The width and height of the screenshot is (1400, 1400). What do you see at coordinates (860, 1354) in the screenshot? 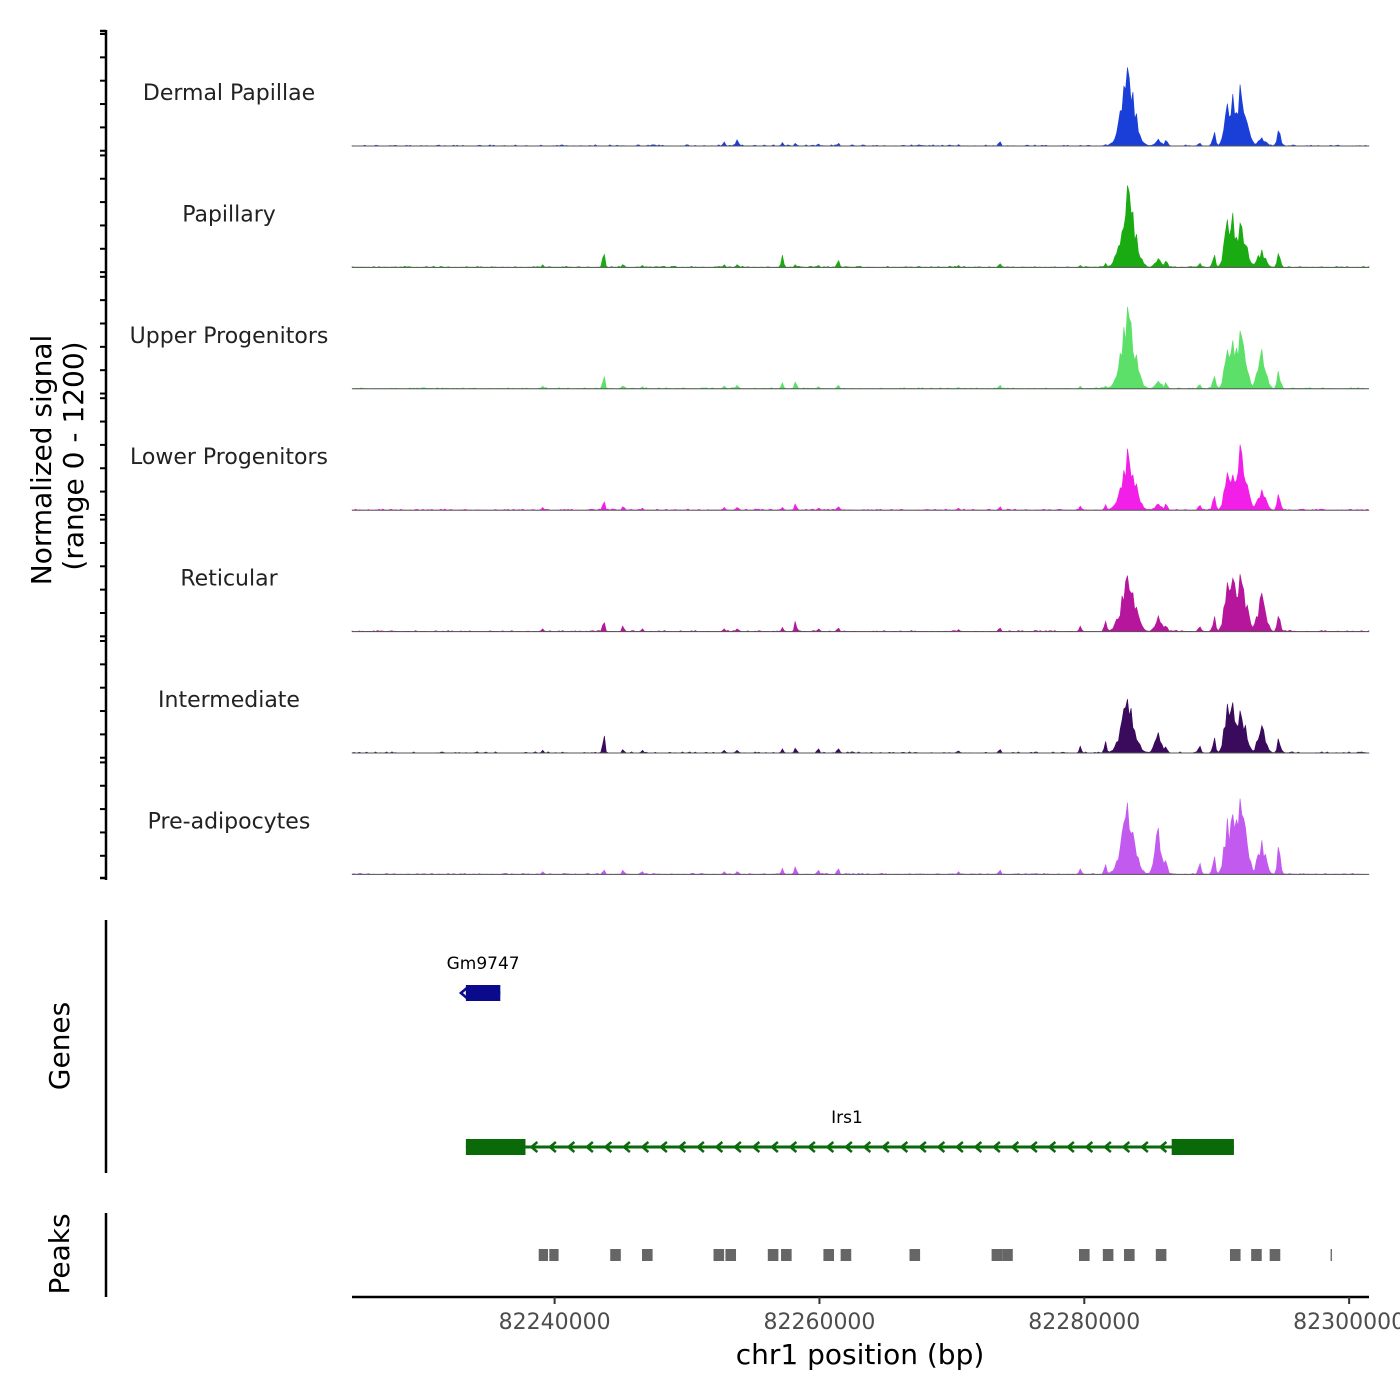
I see `x-axis-title: chr1 position (bp)` at bounding box center [860, 1354].